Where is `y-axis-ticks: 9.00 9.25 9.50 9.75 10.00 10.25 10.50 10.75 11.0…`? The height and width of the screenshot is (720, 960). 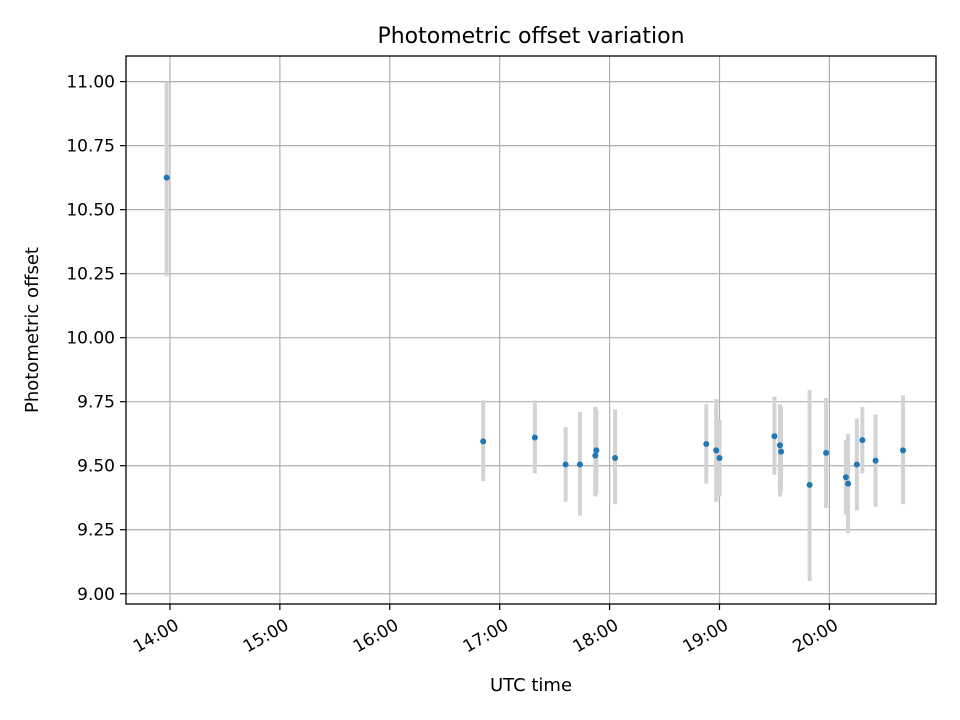 y-axis-ticks: 9.00 9.25 9.50 9.75 10.00 10.25 10.50 10.75 11.0… is located at coordinates (96, 339).